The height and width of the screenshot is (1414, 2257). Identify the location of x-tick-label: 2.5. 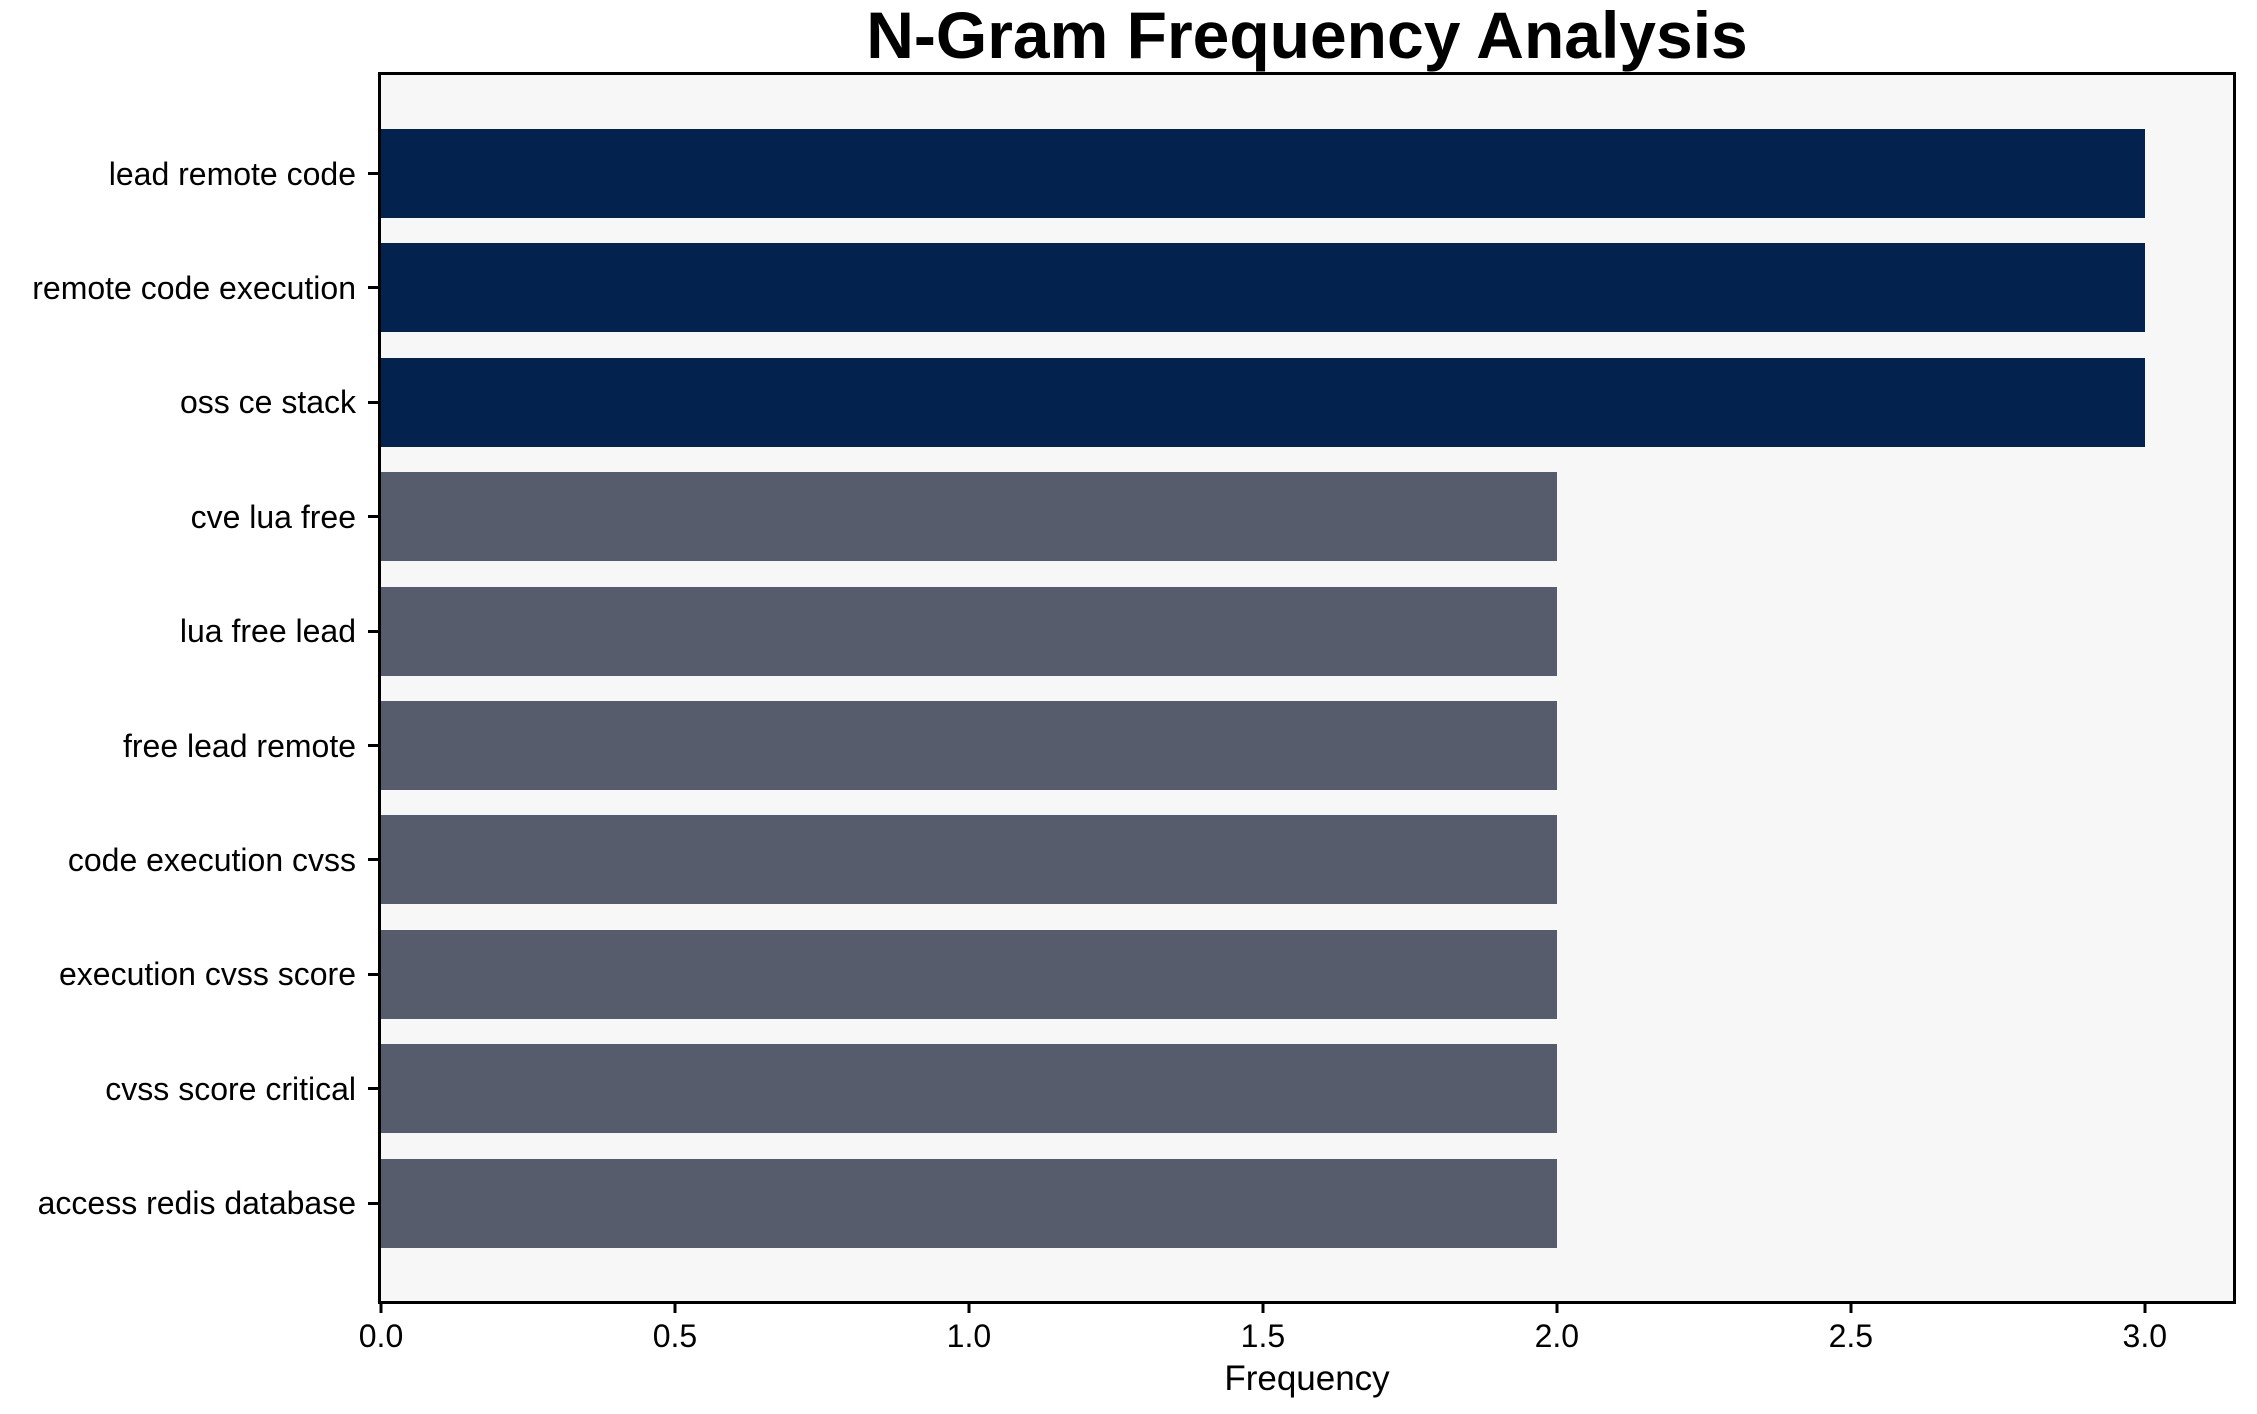
(1851, 1336).